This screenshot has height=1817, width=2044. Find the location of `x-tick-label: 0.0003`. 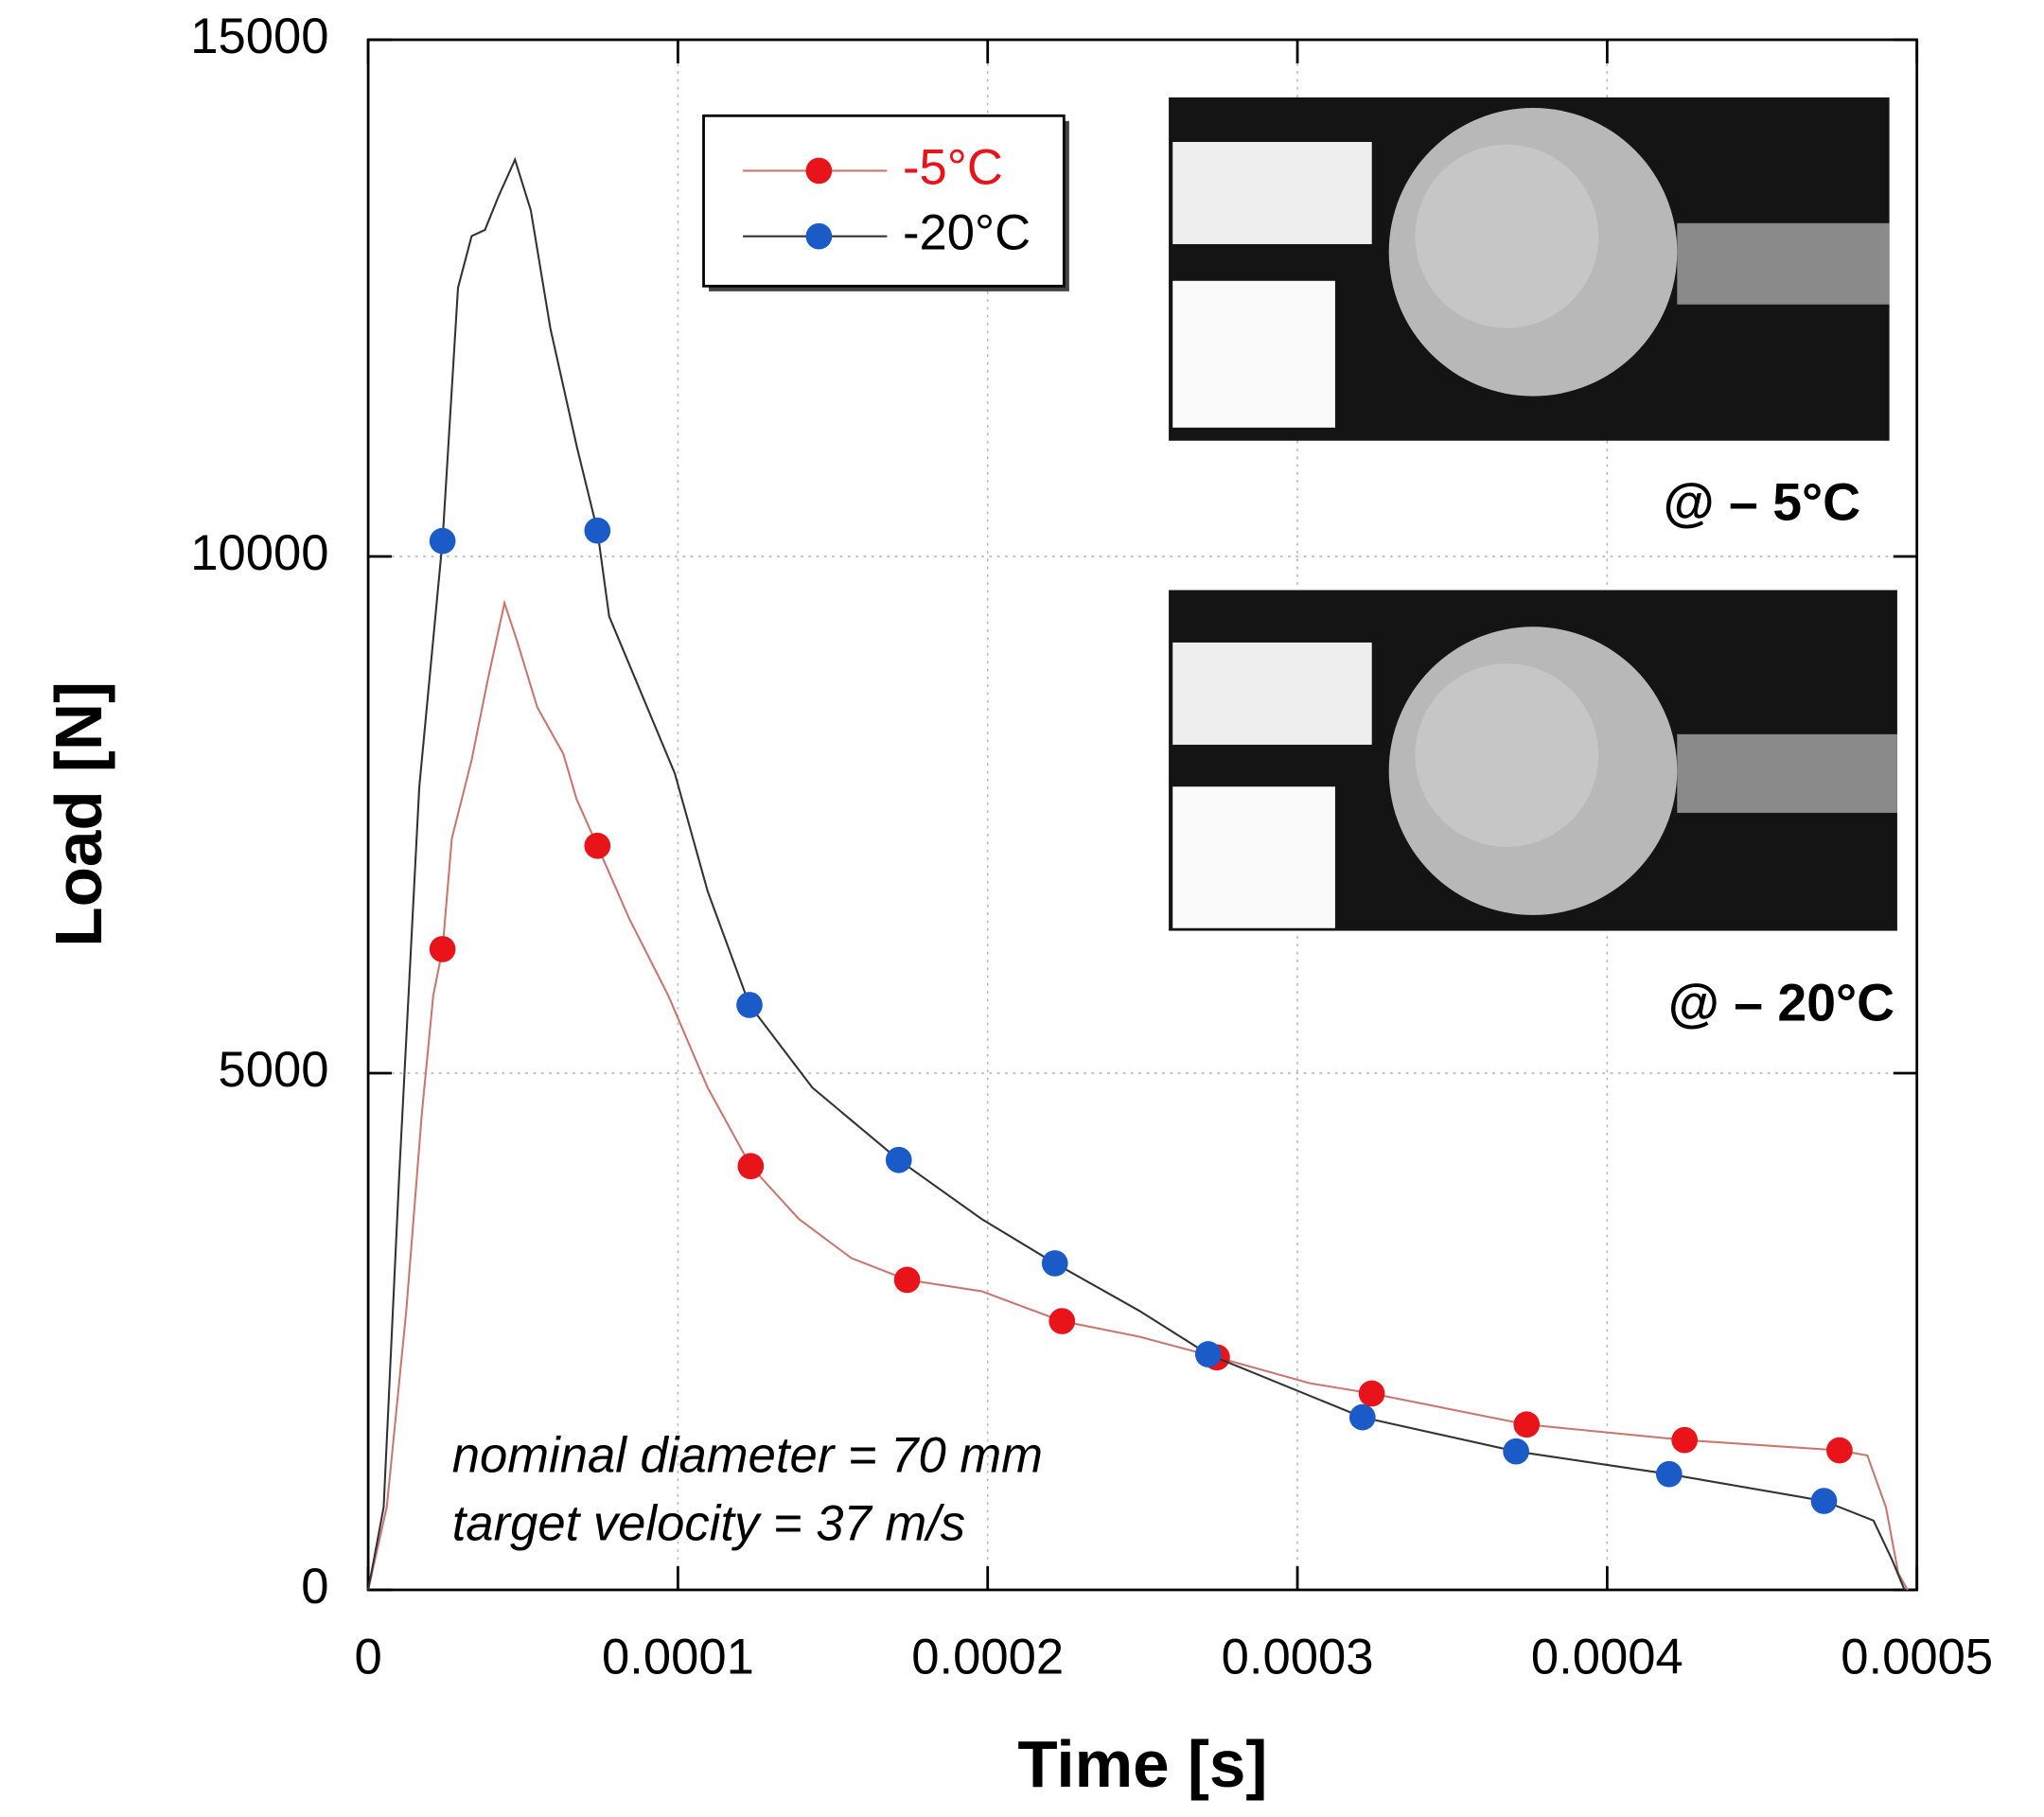

x-tick-label: 0.0003 is located at coordinates (1298, 1658).